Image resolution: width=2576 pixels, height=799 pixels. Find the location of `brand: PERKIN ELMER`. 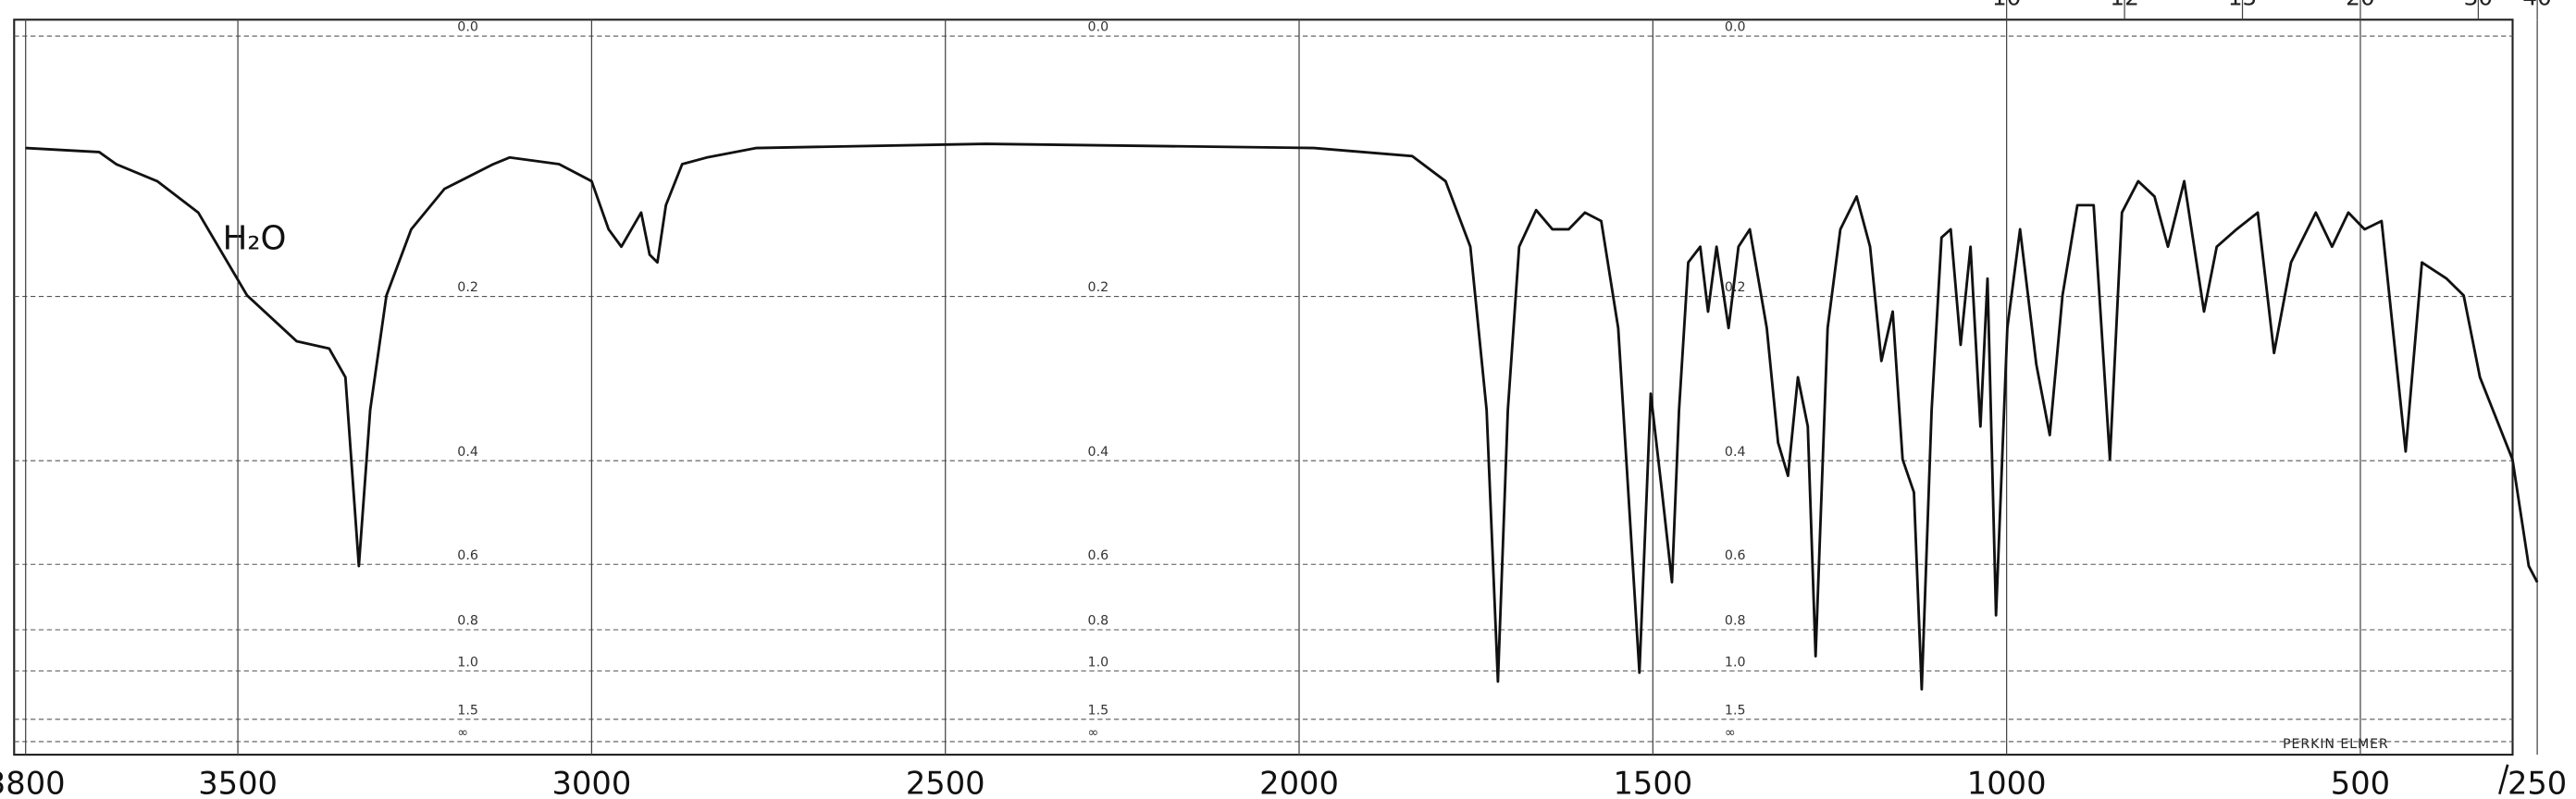

brand: PERKIN ELMER is located at coordinates (2336, 744).